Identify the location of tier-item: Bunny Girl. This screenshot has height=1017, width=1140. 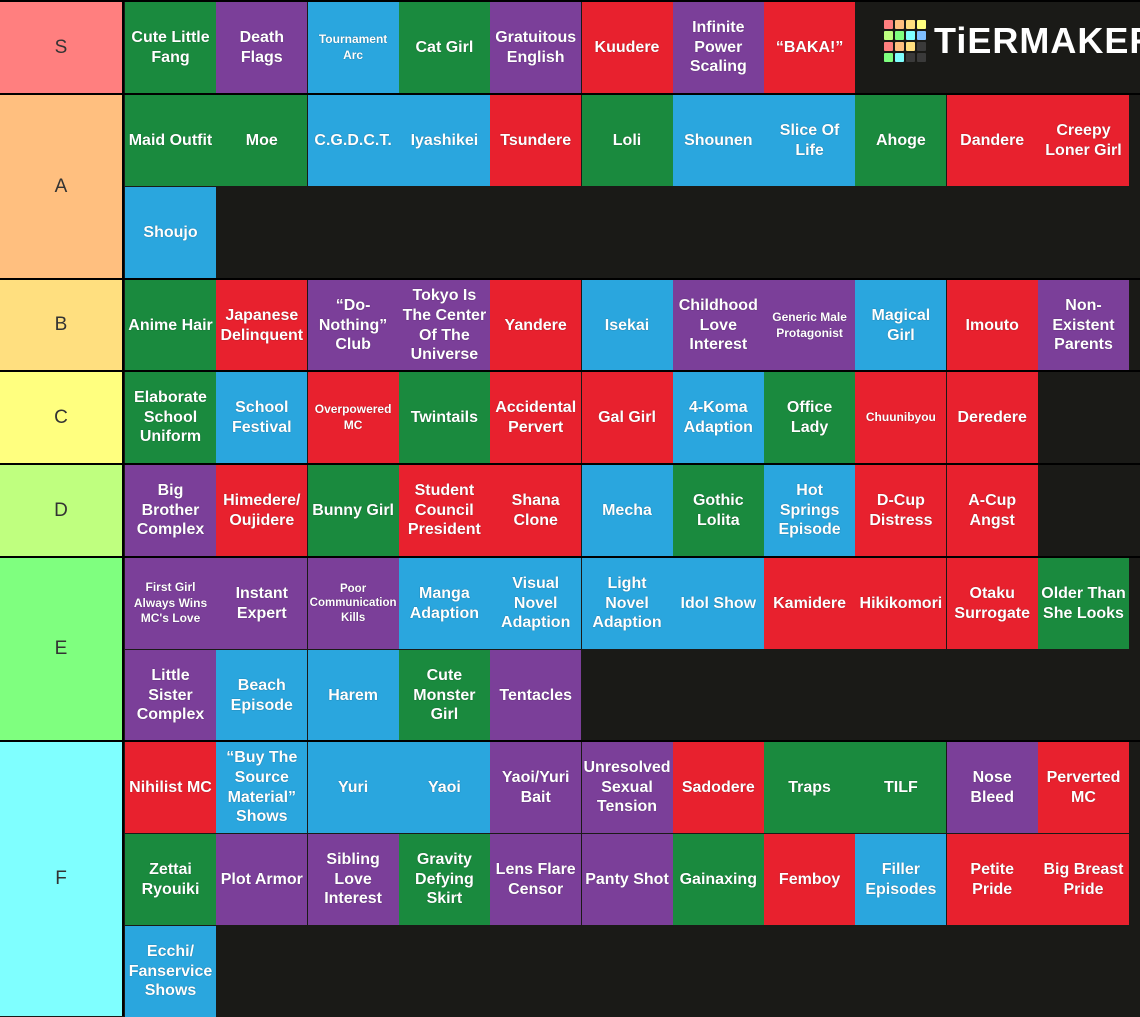
(353, 510).